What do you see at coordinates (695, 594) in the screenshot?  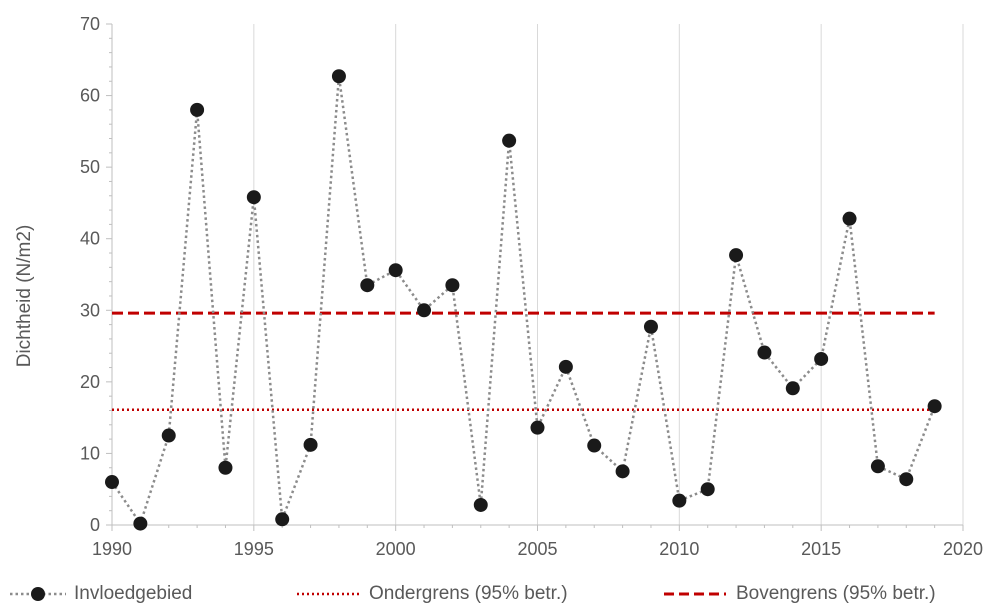 I see `legend-symbol-dashed-line` at bounding box center [695, 594].